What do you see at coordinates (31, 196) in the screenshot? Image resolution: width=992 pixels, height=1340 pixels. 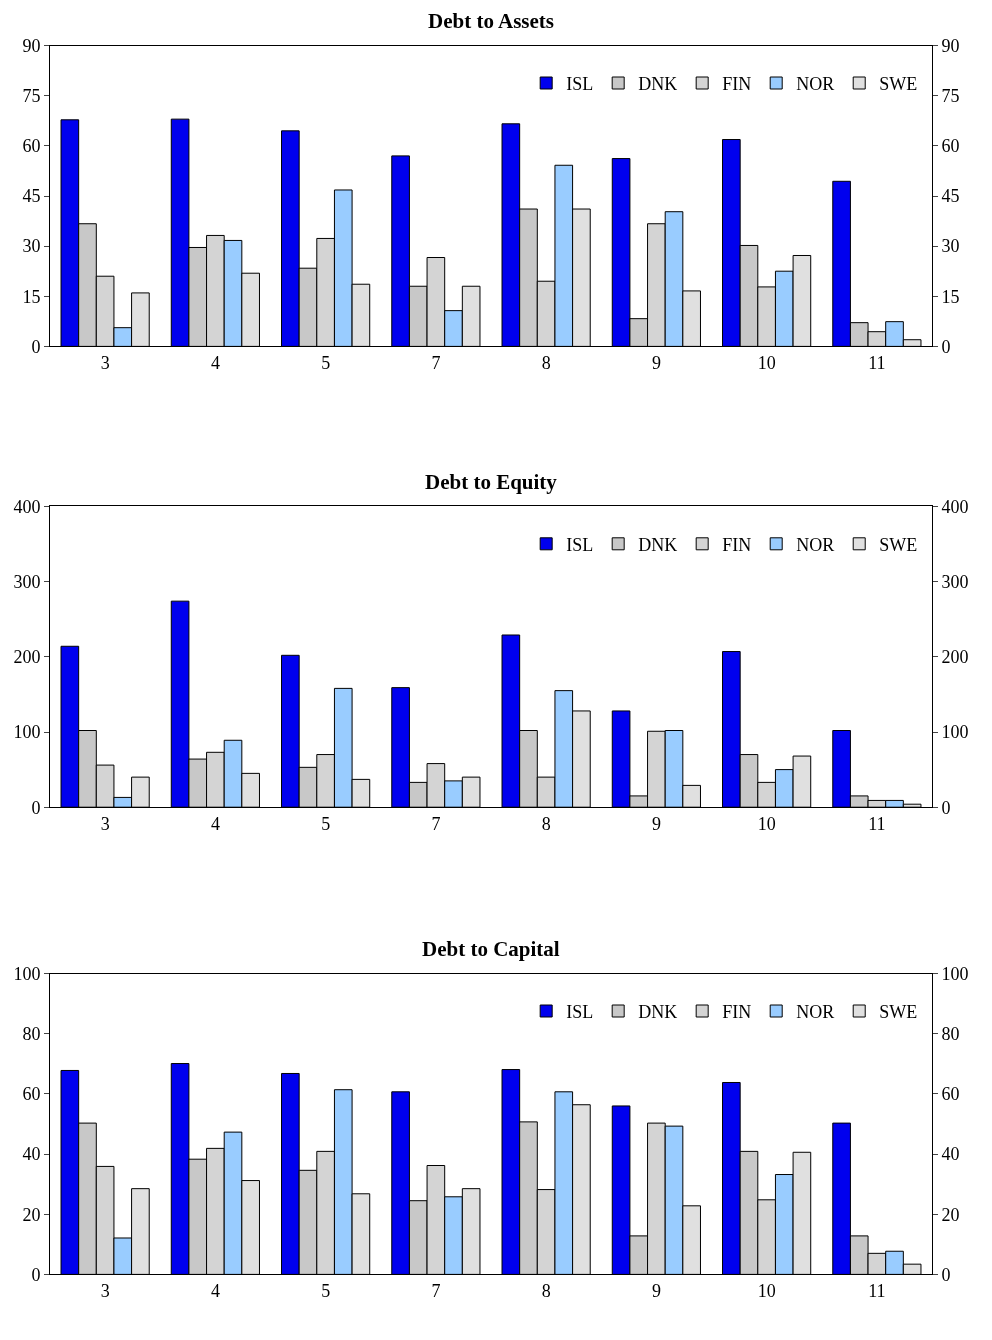 I see `y-tick-label: 45` at bounding box center [31, 196].